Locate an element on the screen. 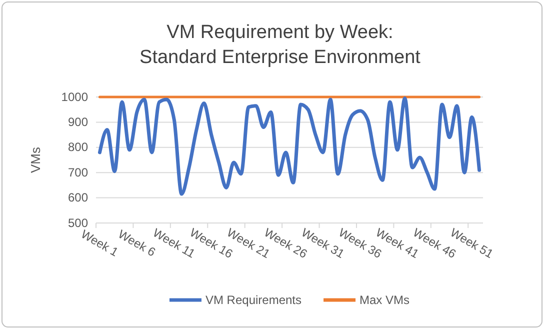 The image size is (544, 329). y-tick-label: 500 is located at coordinates (78, 223).